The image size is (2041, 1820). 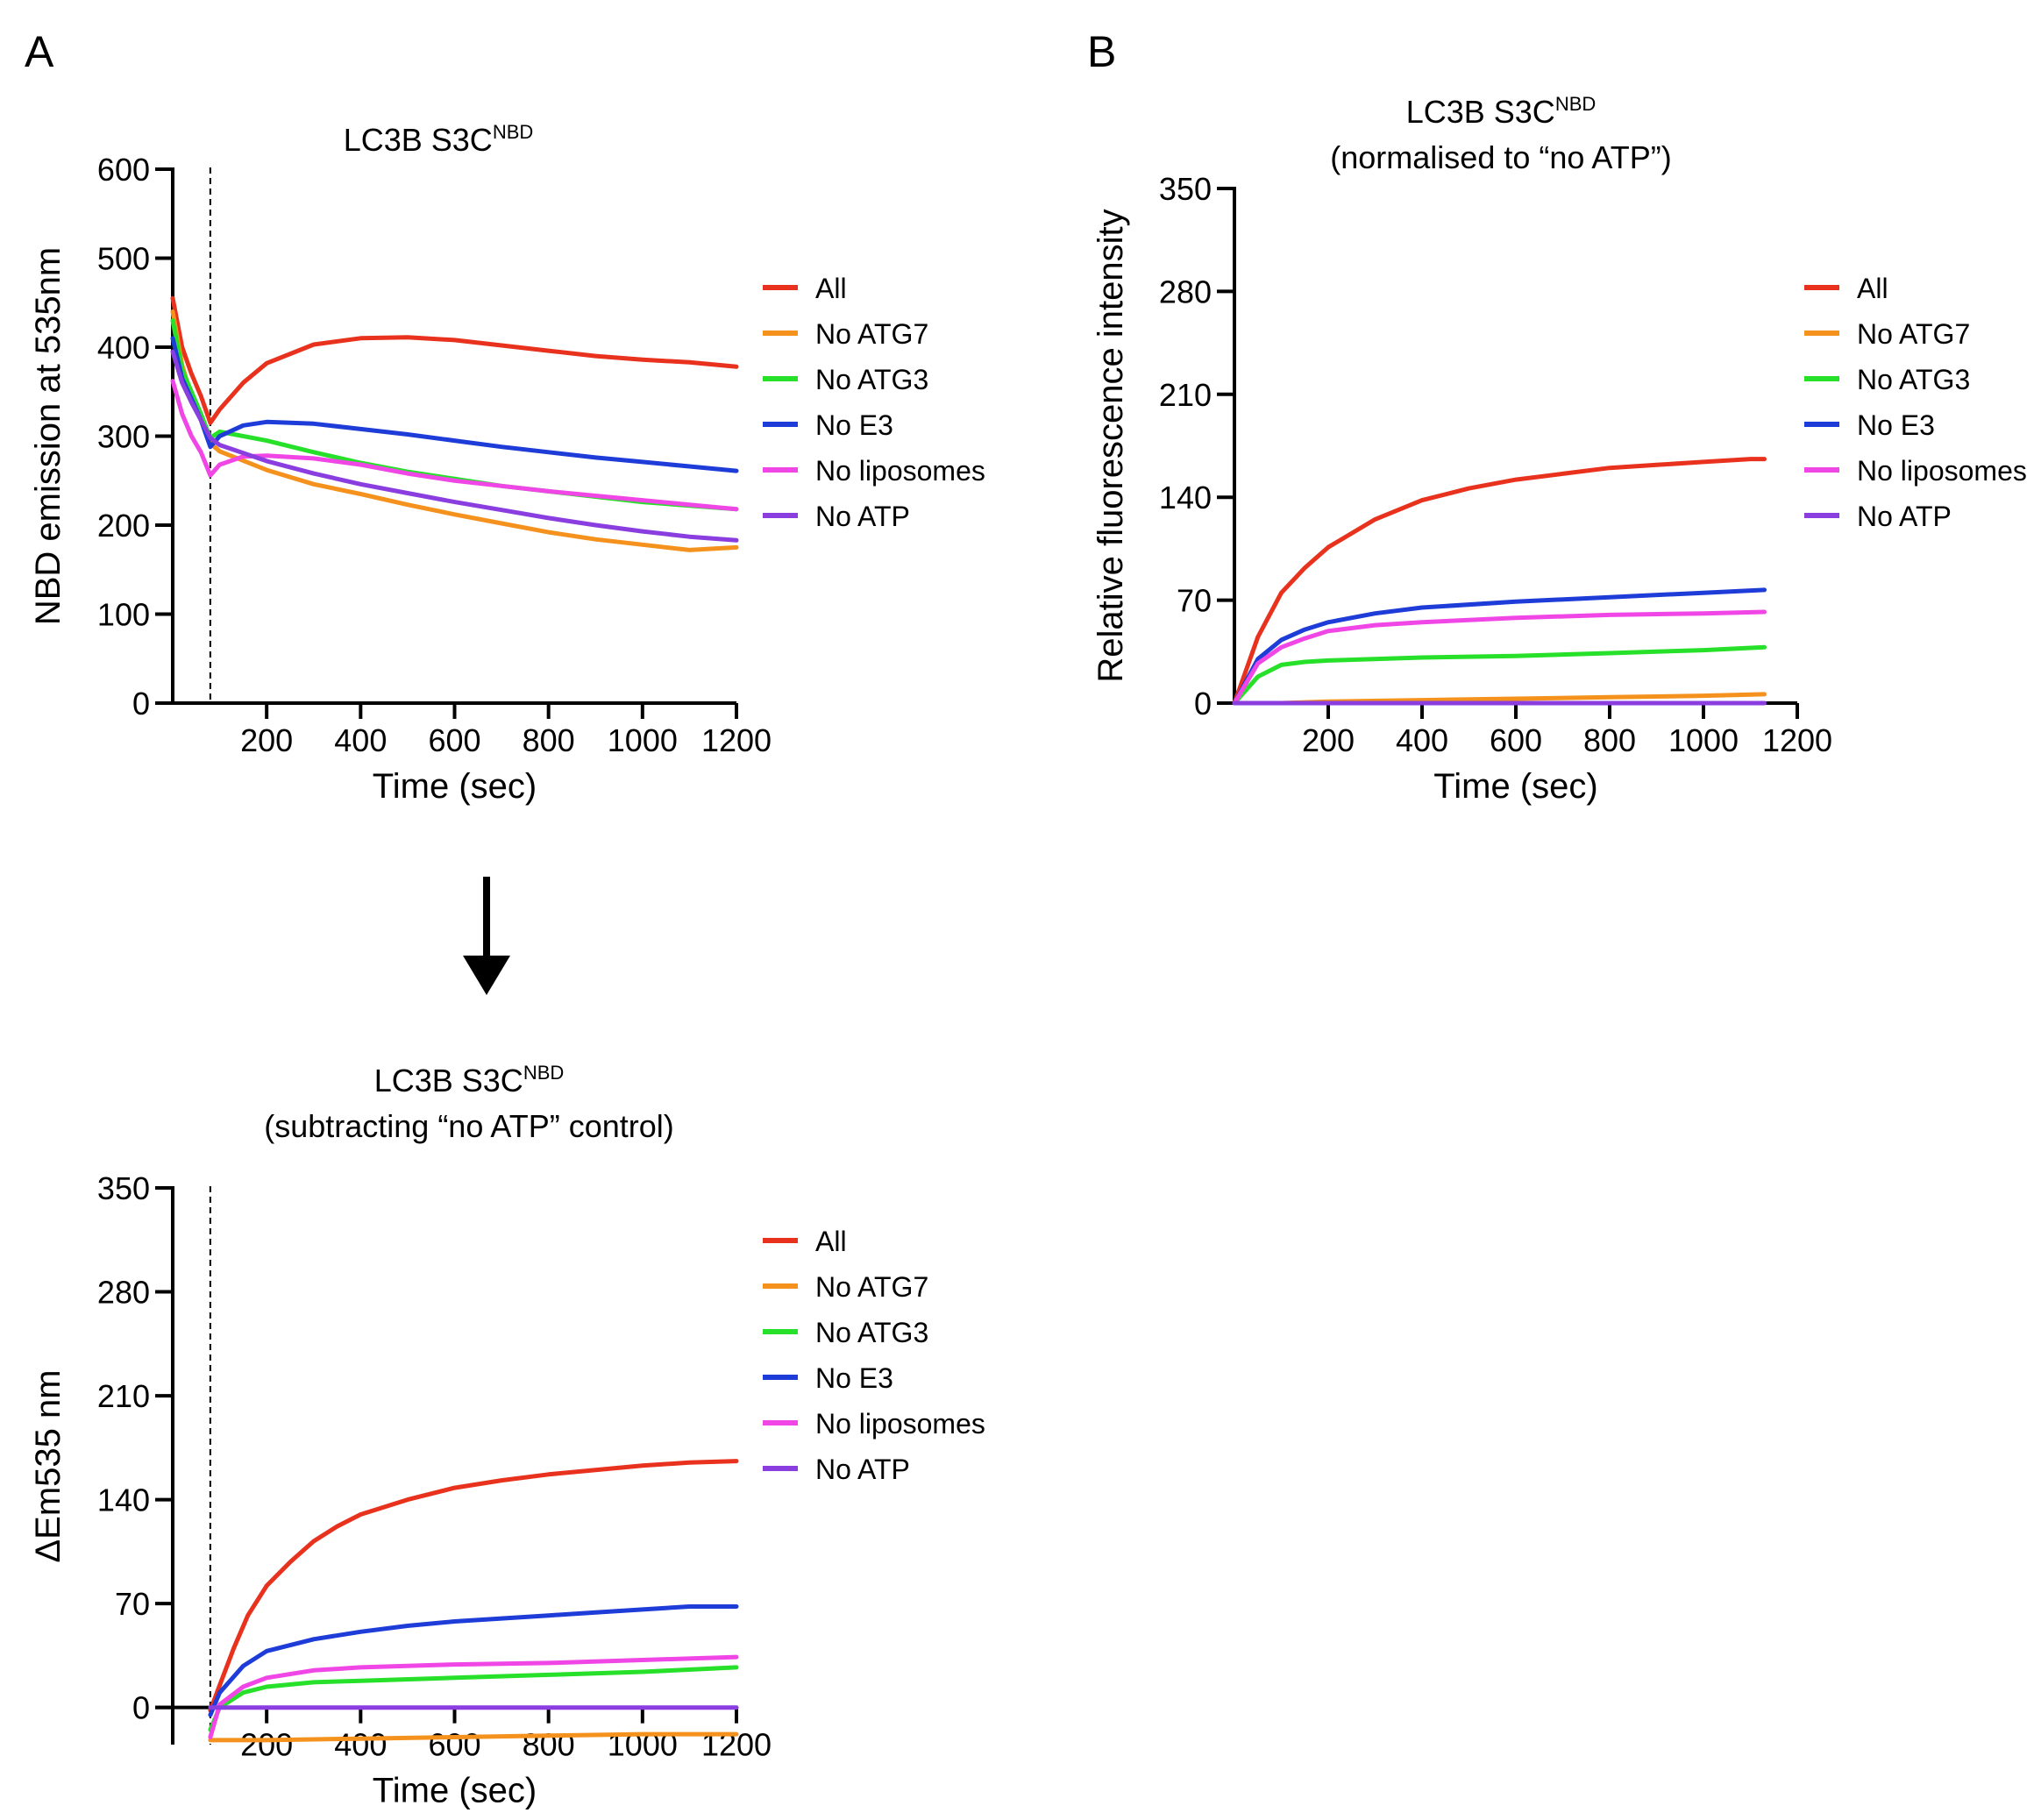 I want to click on chart-subtitle: (subtracting “no ATP” control), so click(x=469, y=1126).